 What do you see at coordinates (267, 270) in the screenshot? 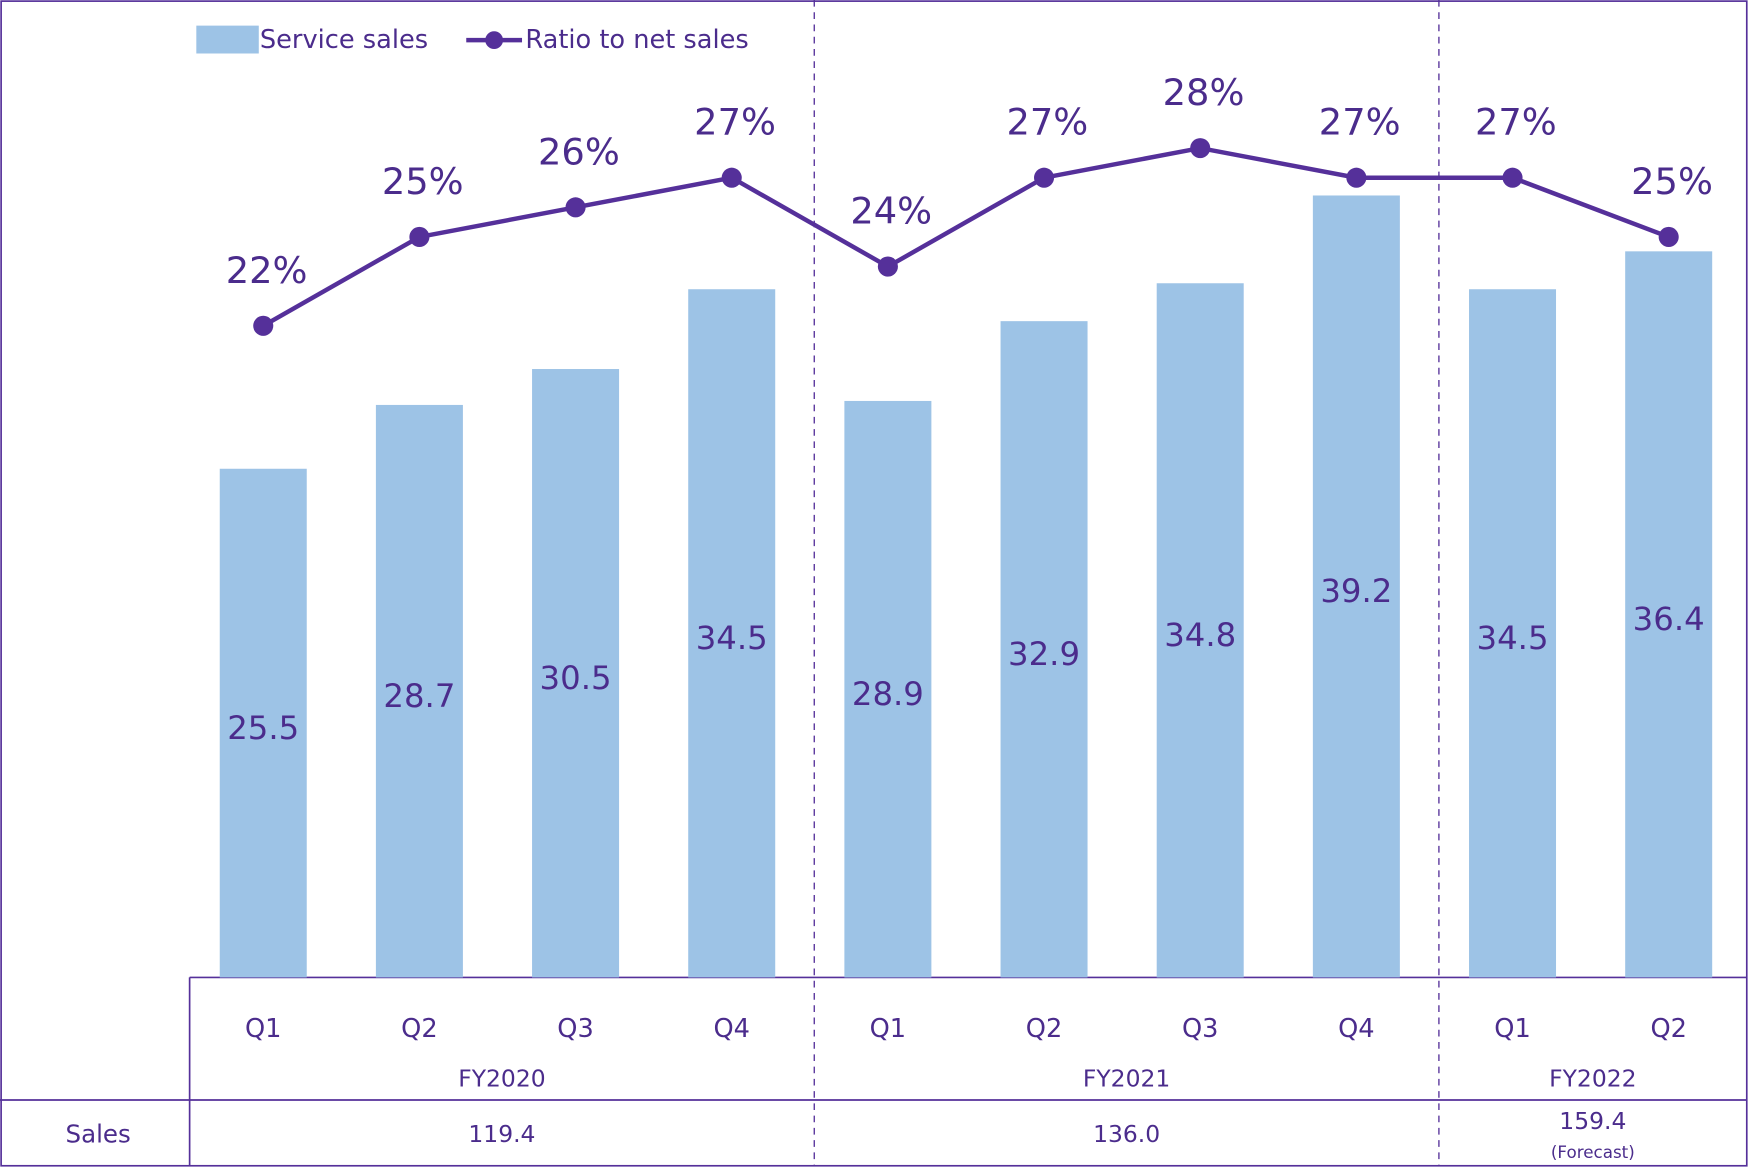
I see `ratio-label: 22%` at bounding box center [267, 270].